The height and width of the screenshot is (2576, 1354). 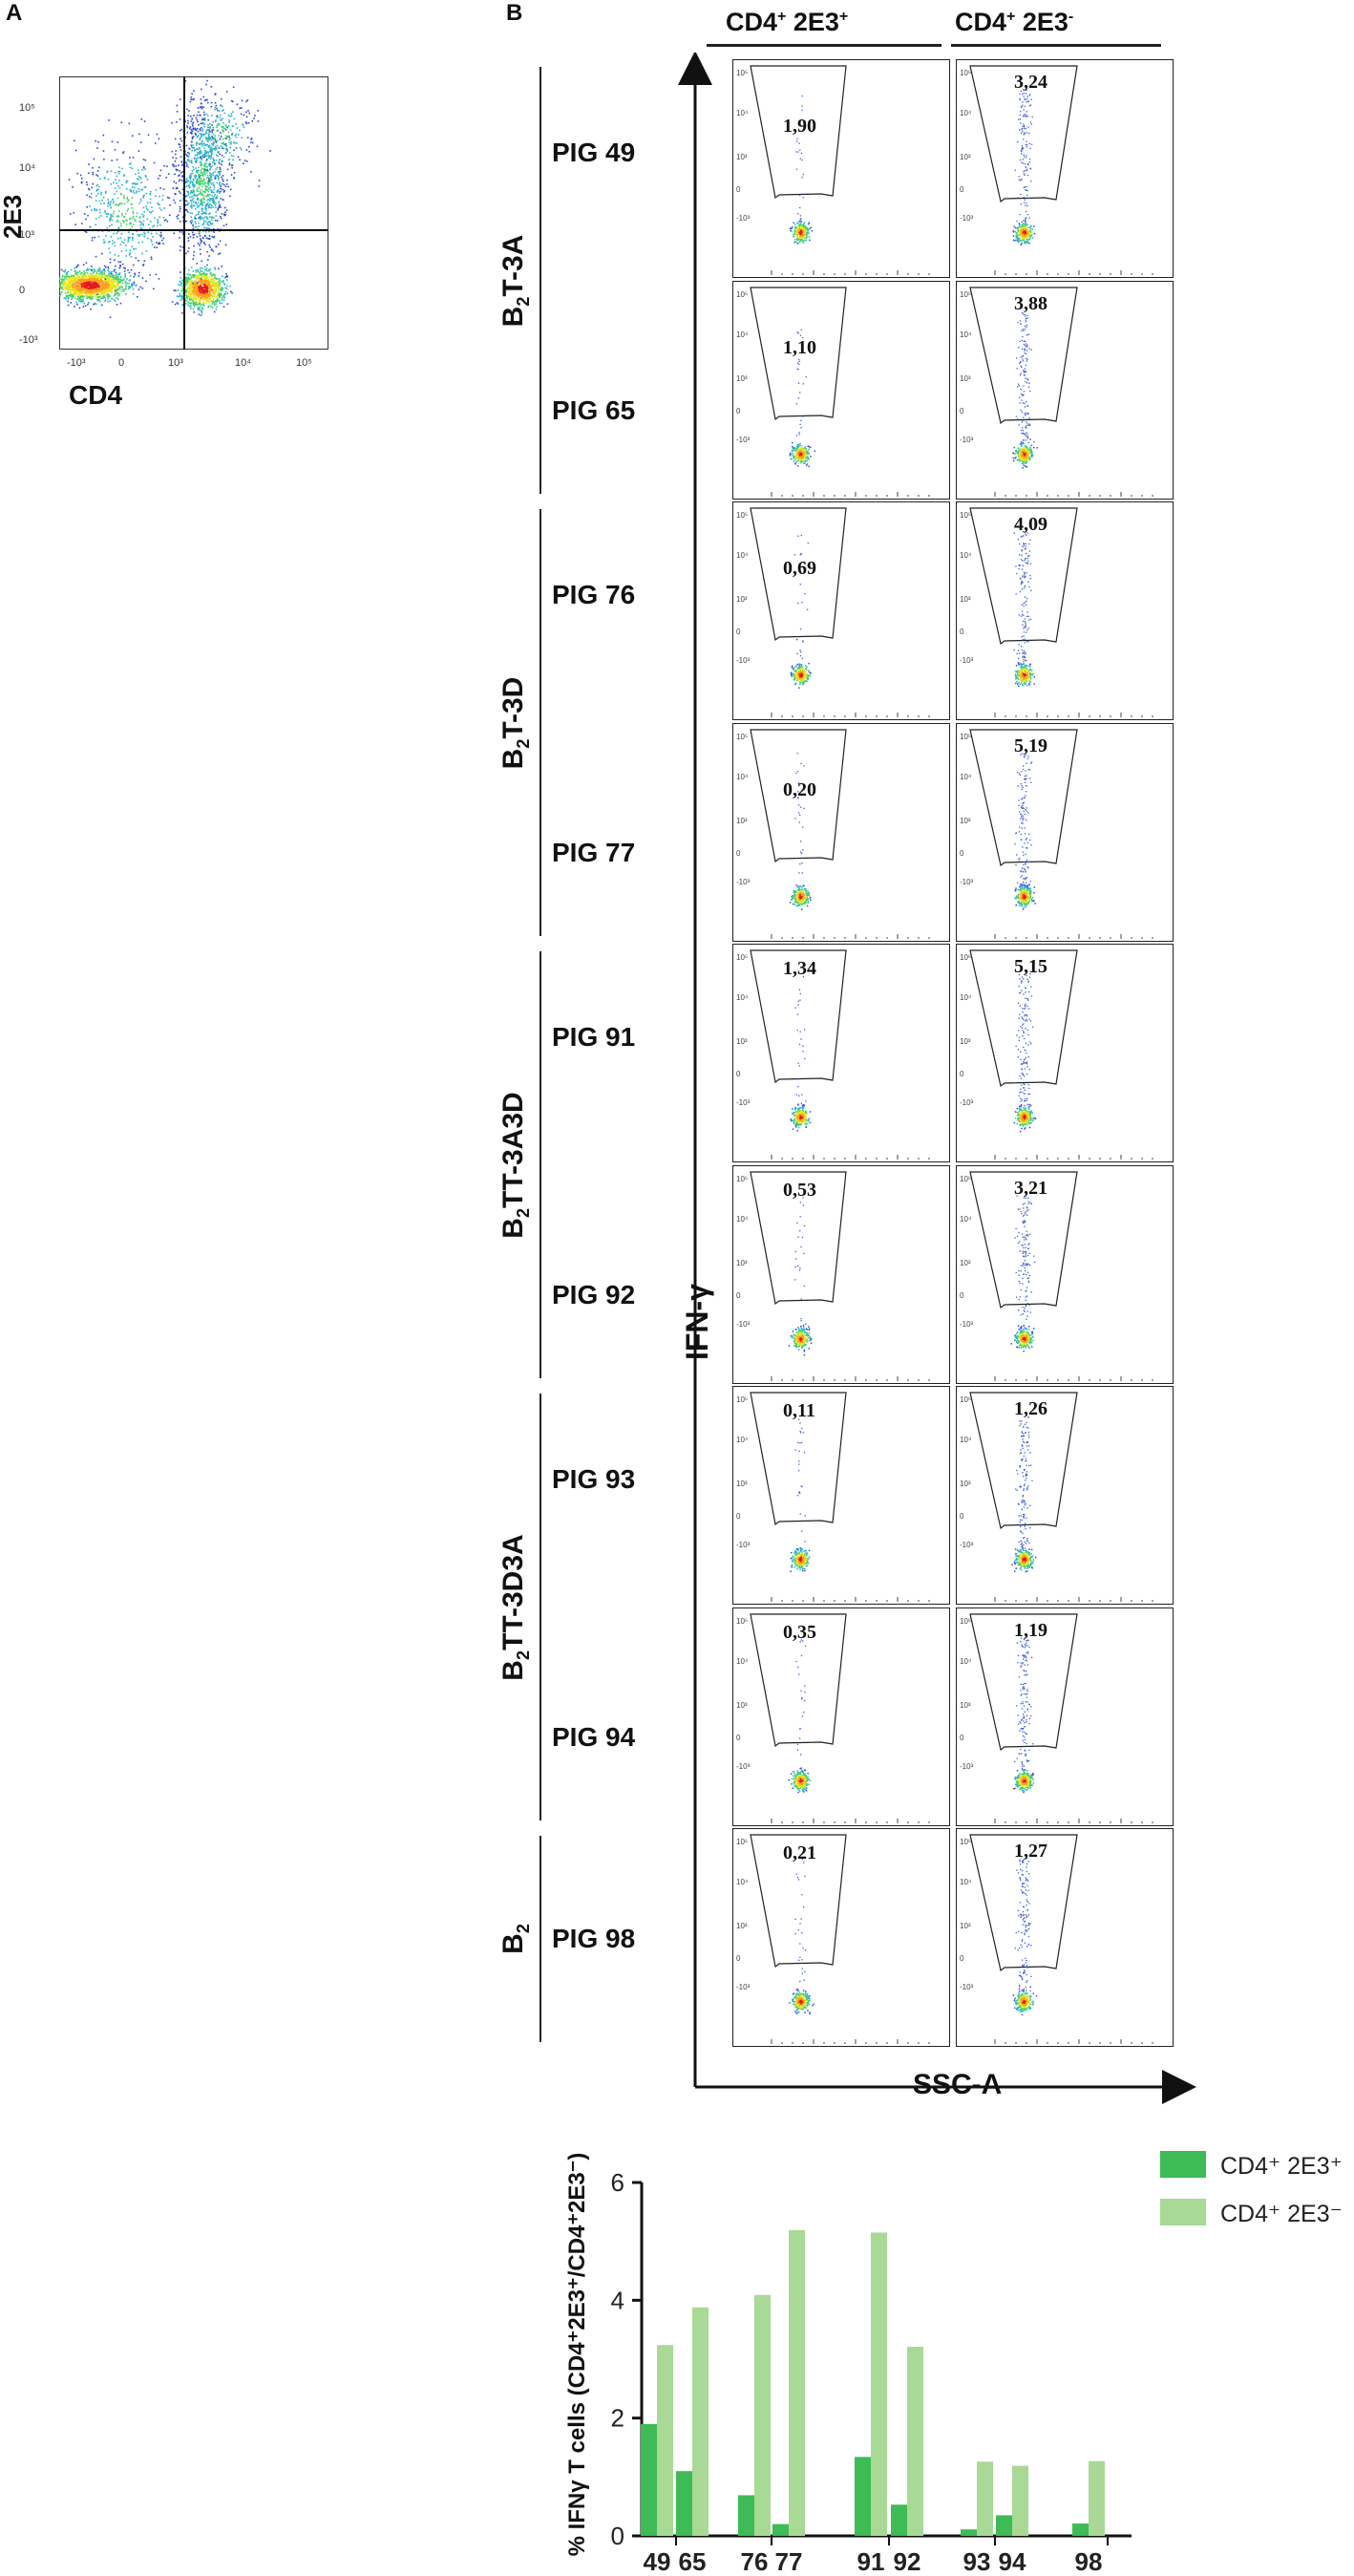 I want to click on flow-plot-cd4-2e3-neg: 10⁵ 10⁴ 10³ 0 -10³ 5,19, so click(x=1065, y=832).